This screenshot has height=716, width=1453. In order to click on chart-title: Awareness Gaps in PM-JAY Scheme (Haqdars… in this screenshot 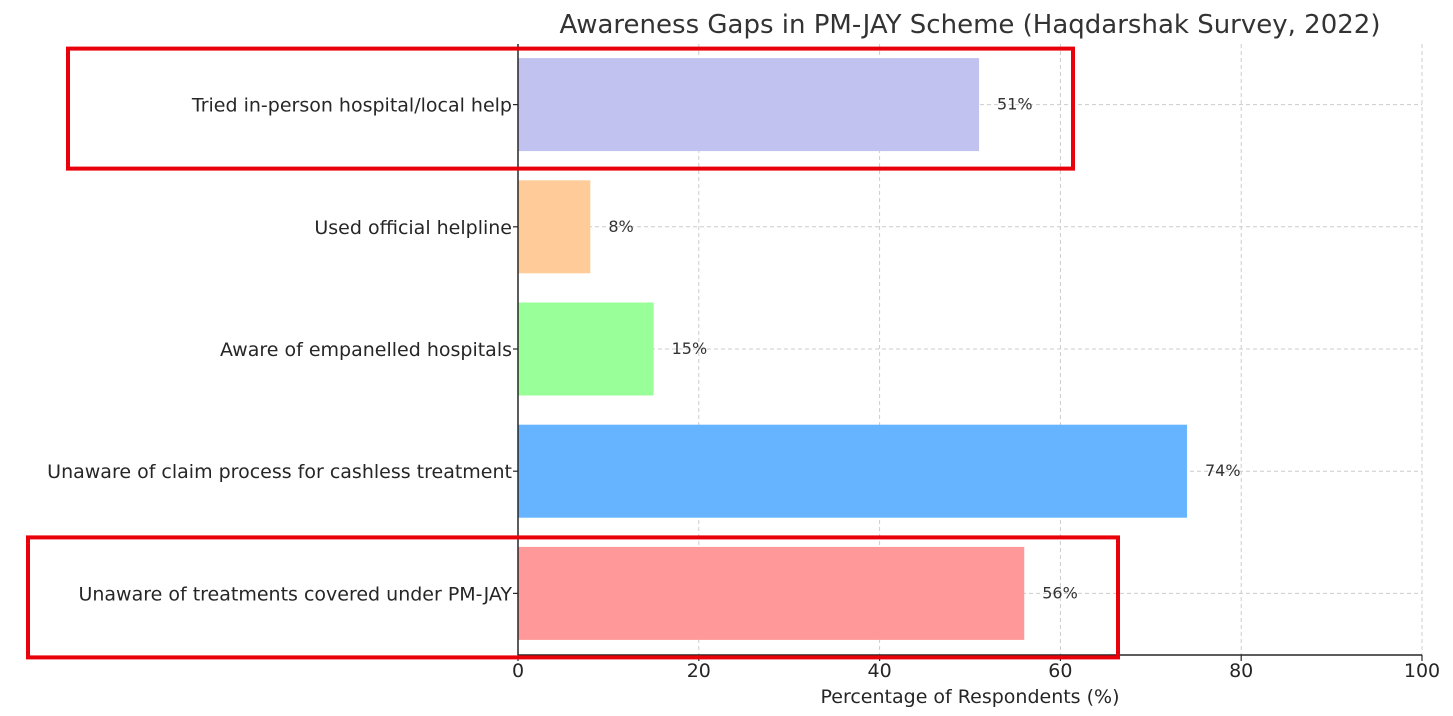, I will do `click(970, 25)`.